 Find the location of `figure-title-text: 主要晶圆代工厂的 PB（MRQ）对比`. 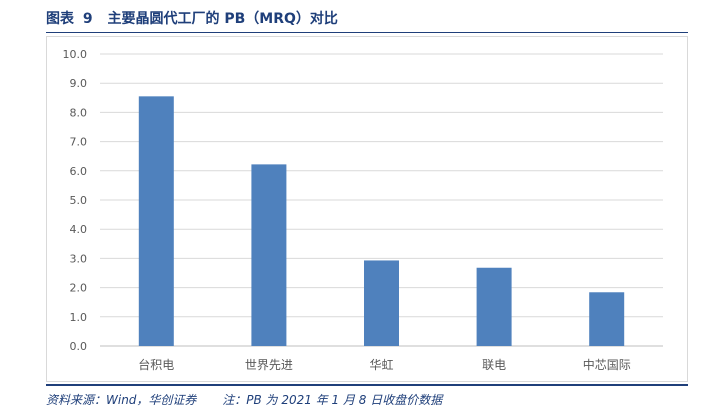

figure-title-text: 主要晶圆代工厂的 PB（MRQ）对比 is located at coordinates (222, 19).